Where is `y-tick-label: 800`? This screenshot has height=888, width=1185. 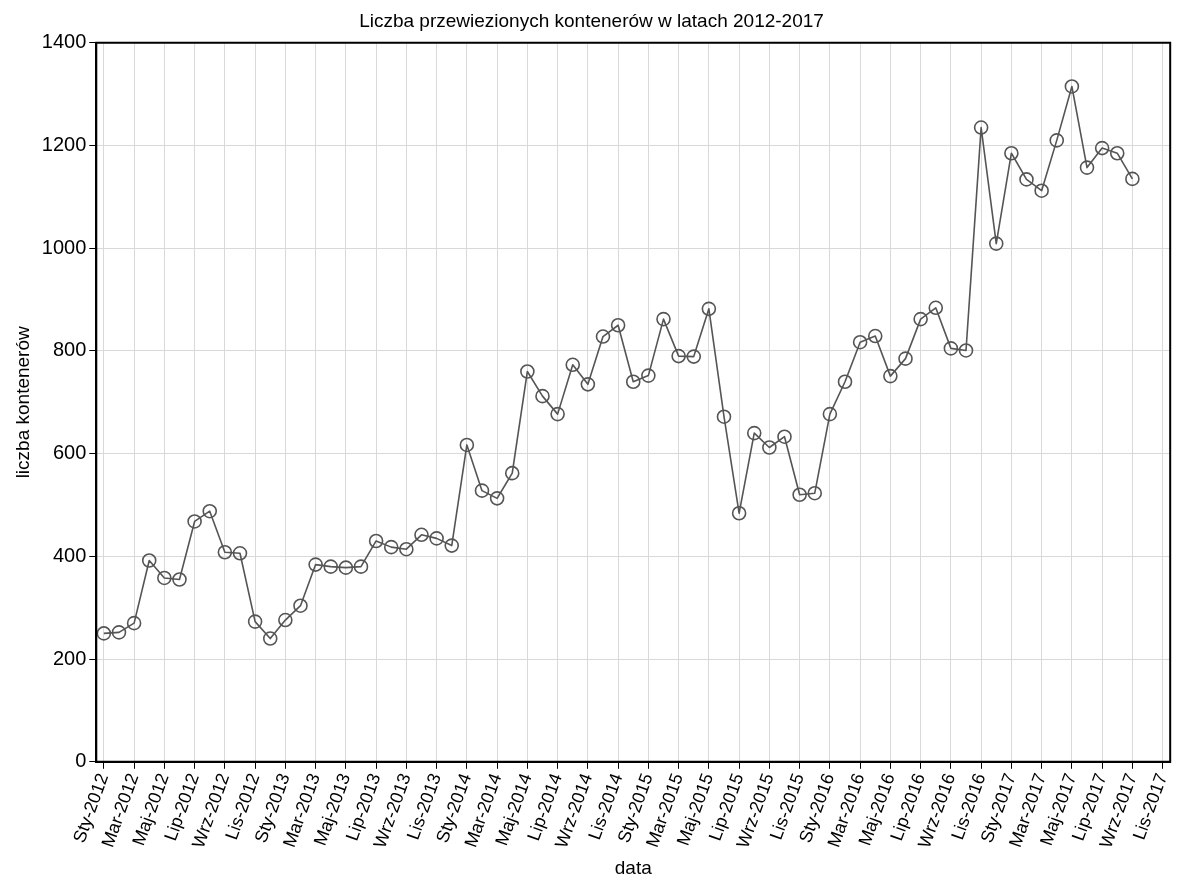 y-tick-label: 800 is located at coordinates (69, 349).